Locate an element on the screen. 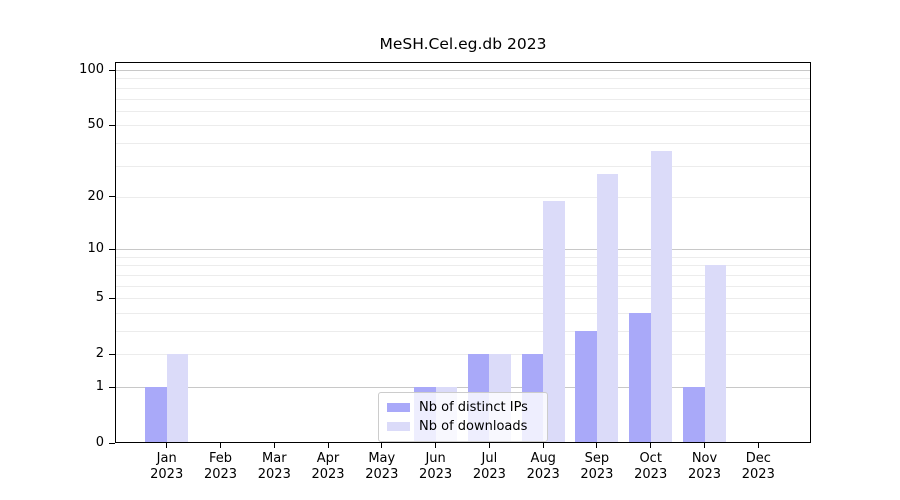 The height and width of the screenshot is (500, 900). bar-distinct-ips-sep is located at coordinates (586, 387).